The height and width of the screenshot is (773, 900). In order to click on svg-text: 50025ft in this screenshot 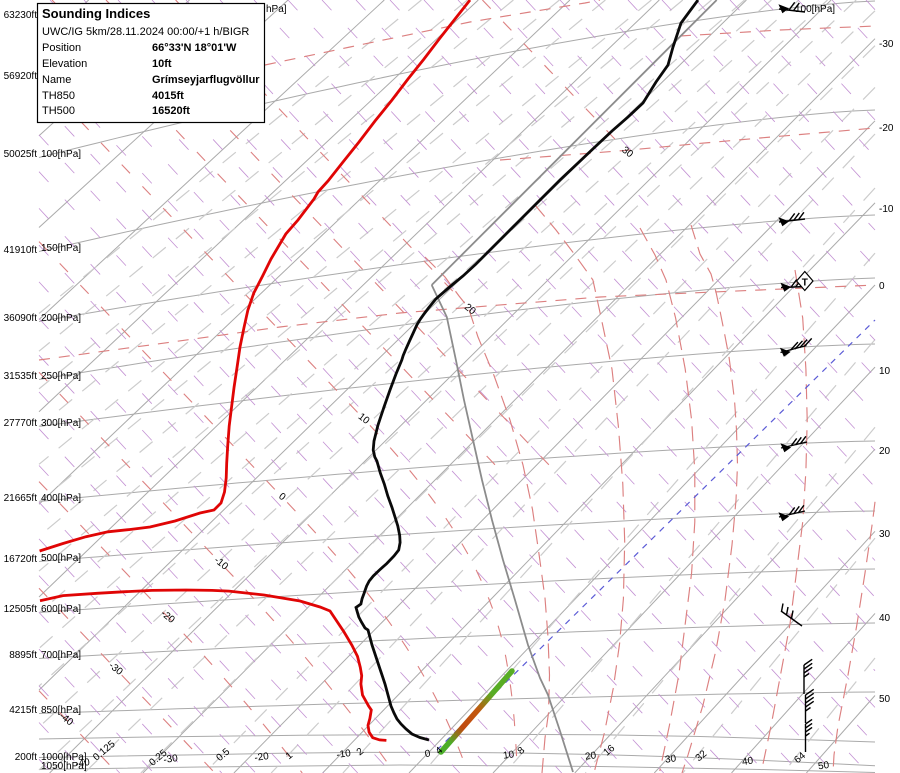, I will do `click(21, 154)`.